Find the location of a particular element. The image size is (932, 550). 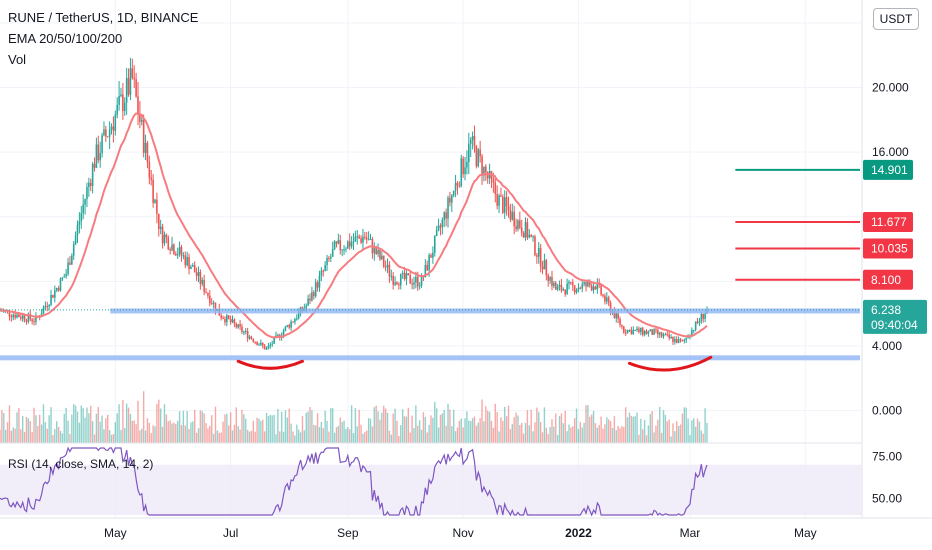

time-tick: May is located at coordinates (115, 533).